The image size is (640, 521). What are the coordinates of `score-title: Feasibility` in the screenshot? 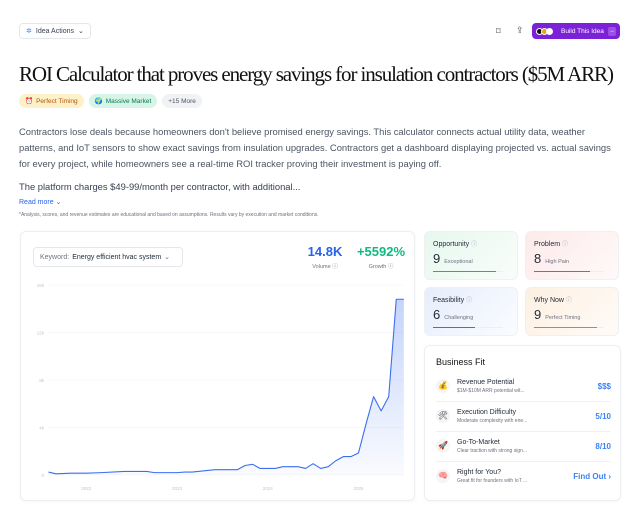 It's located at (449, 300).